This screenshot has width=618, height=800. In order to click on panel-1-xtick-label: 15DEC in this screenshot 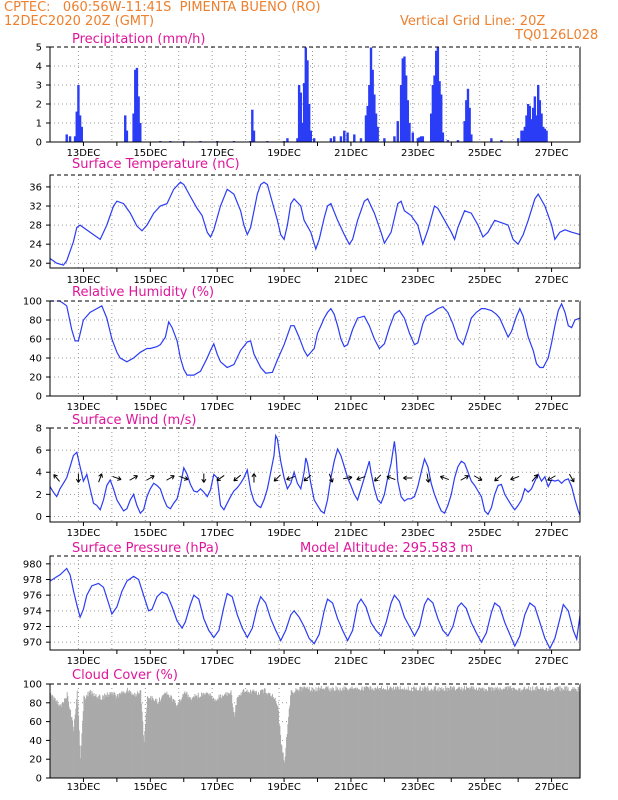, I will do `click(150, 153)`.